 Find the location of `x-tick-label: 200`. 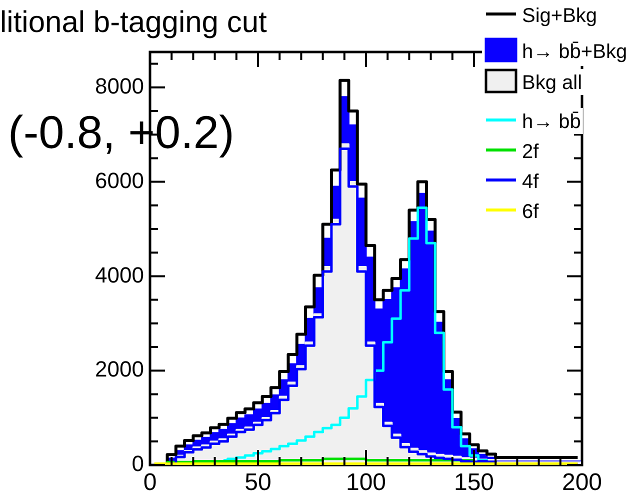

x-tick-label: 200 is located at coordinates (582, 482).